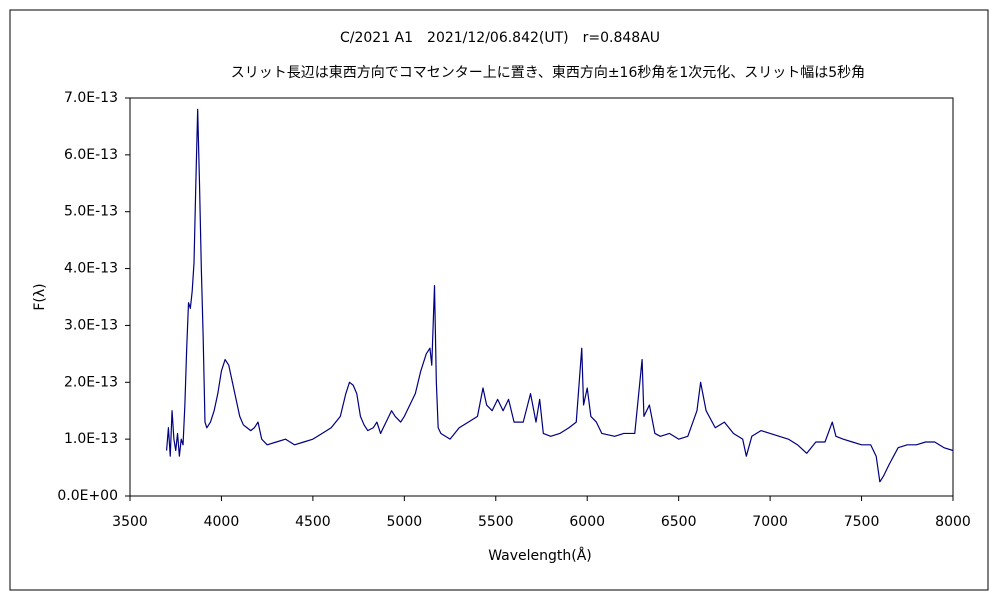 Image resolution: width=1000 pixels, height=600 pixels. I want to click on chart-title: C/2021 A1 2021/12/06.842(UT) r=0.848AU, so click(500, 38).